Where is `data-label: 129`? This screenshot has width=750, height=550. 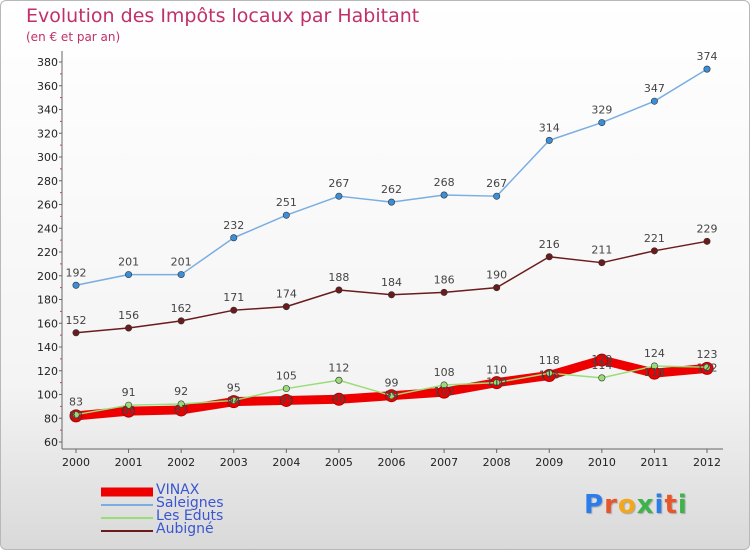 data-label: 129 is located at coordinates (601, 359).